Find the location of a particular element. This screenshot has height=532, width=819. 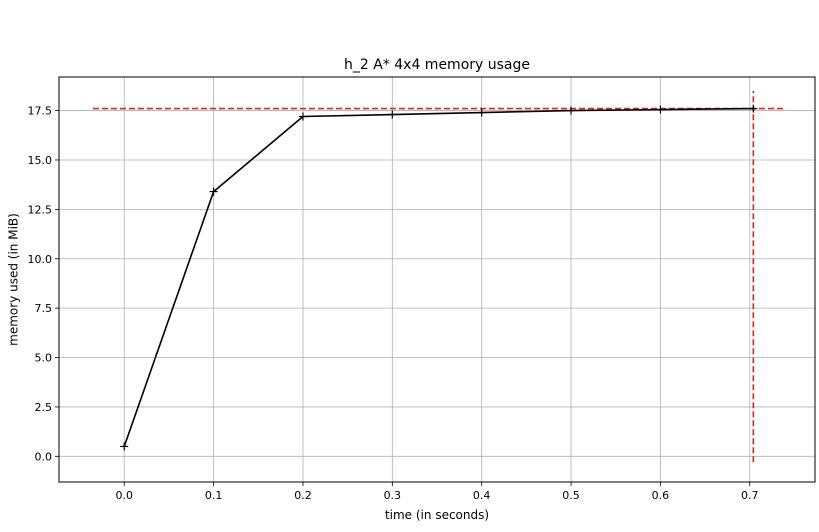

x-tick-label: 0.3 is located at coordinates (393, 495).